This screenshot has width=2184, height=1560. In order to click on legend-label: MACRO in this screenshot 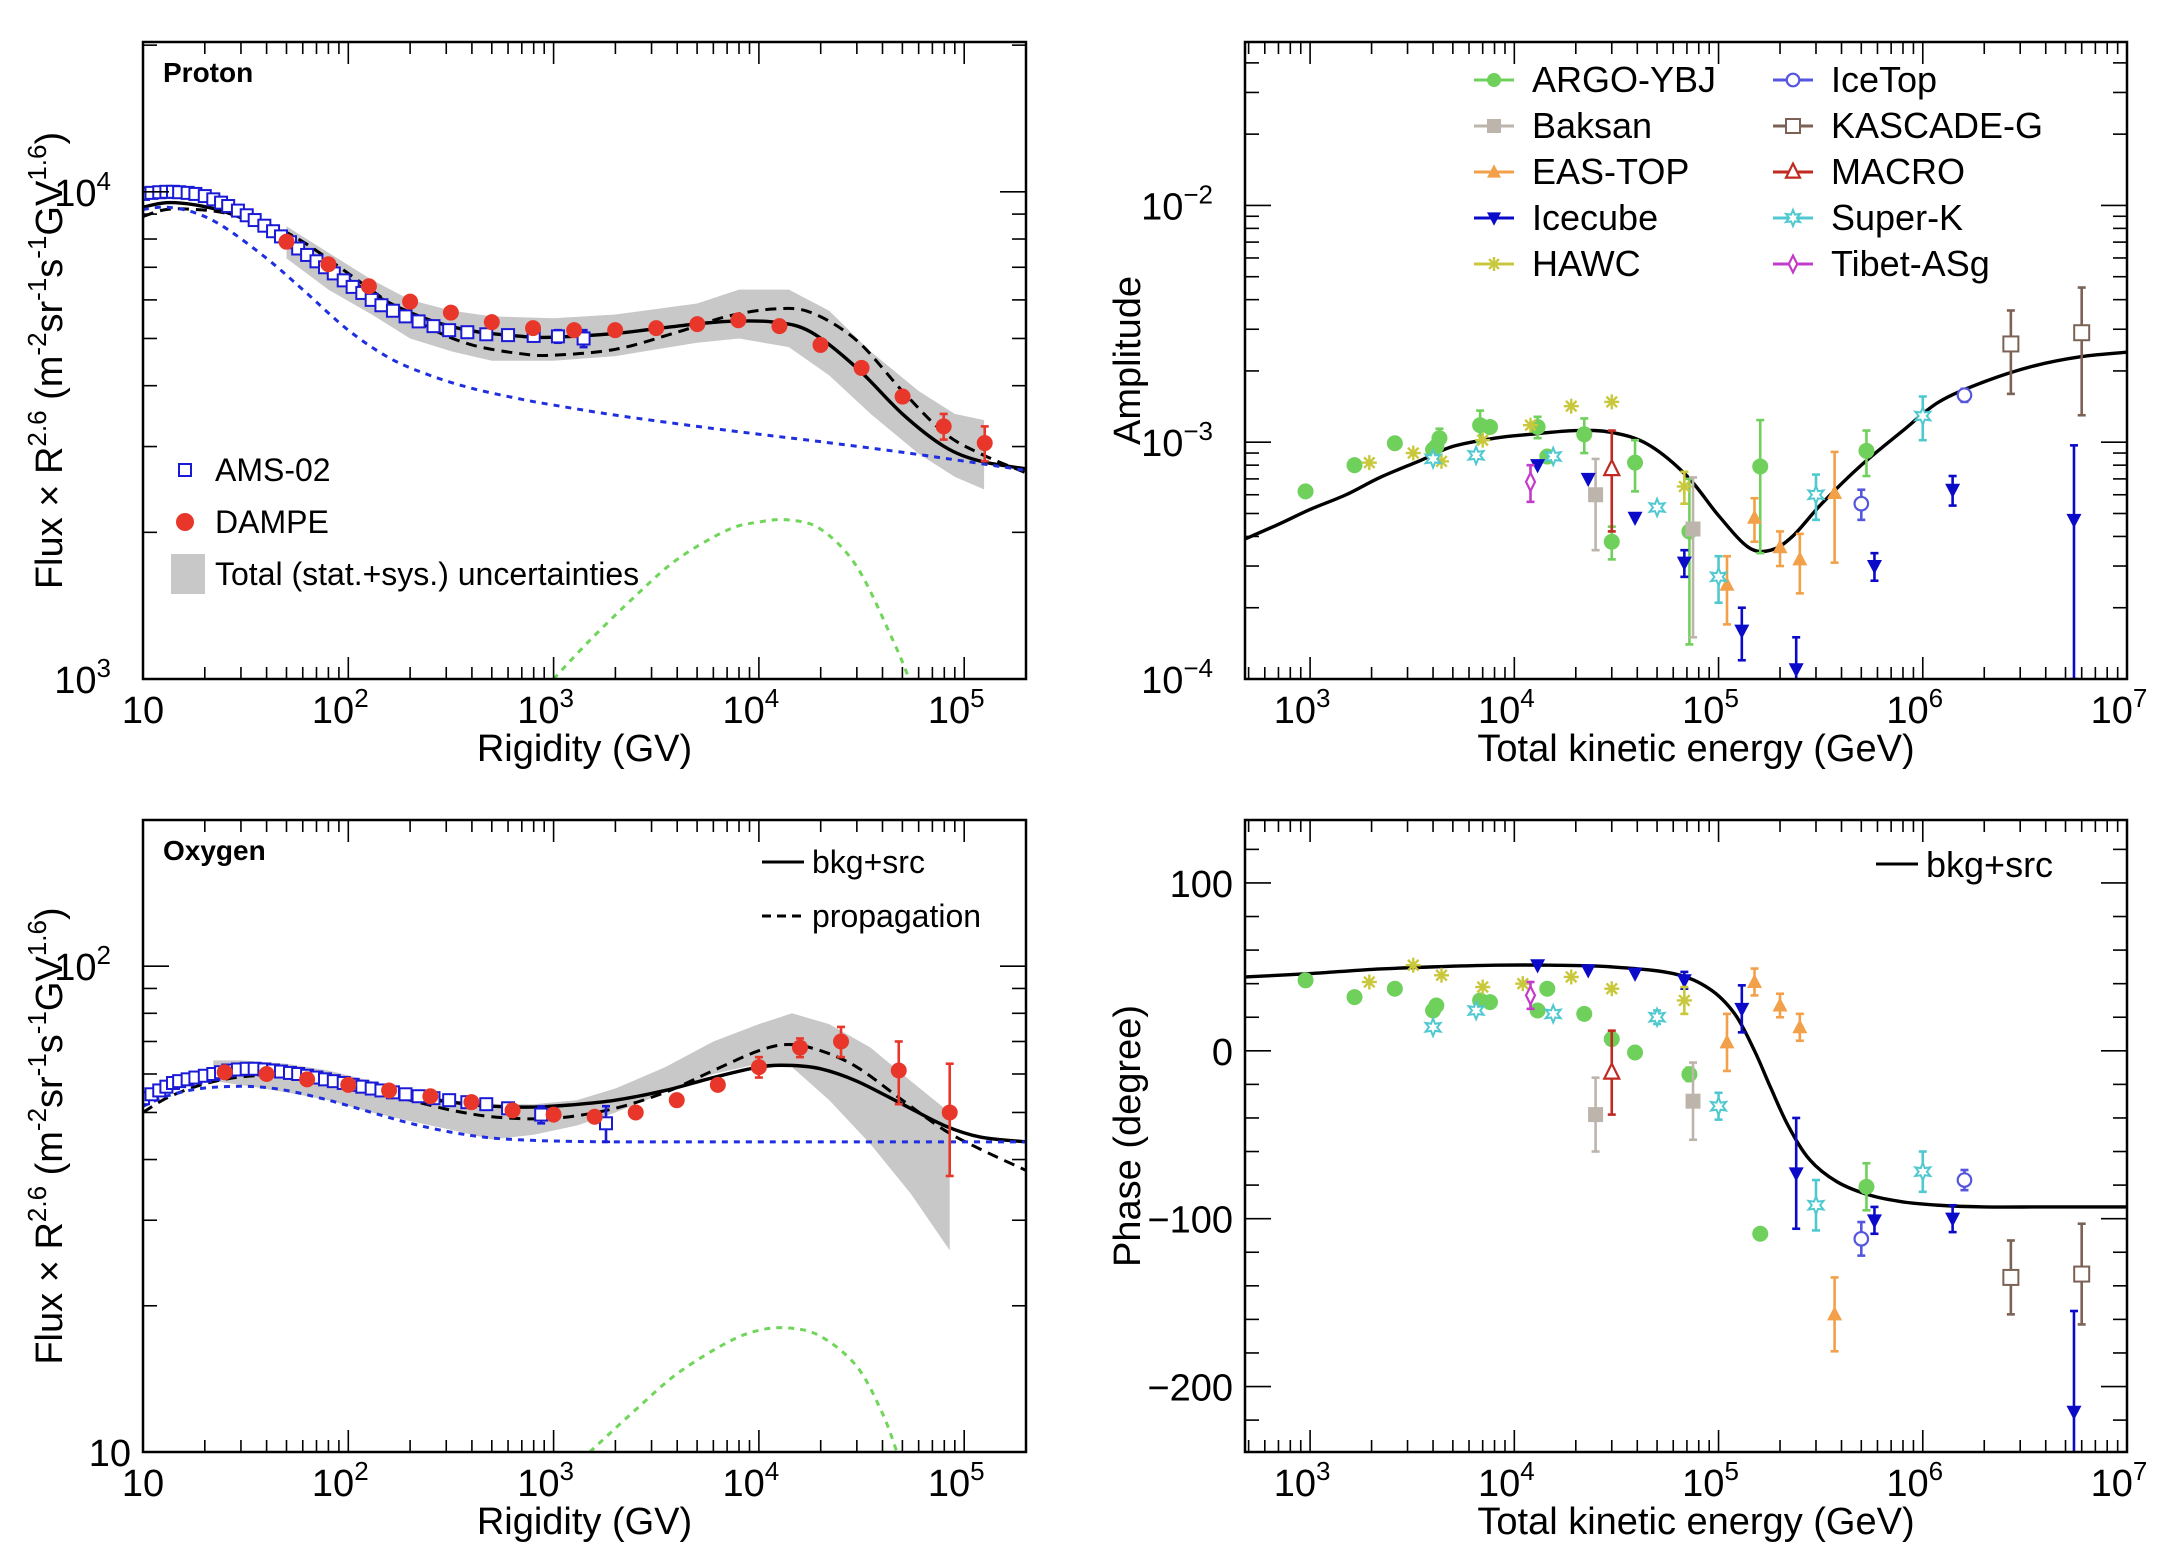, I will do `click(1898, 171)`.